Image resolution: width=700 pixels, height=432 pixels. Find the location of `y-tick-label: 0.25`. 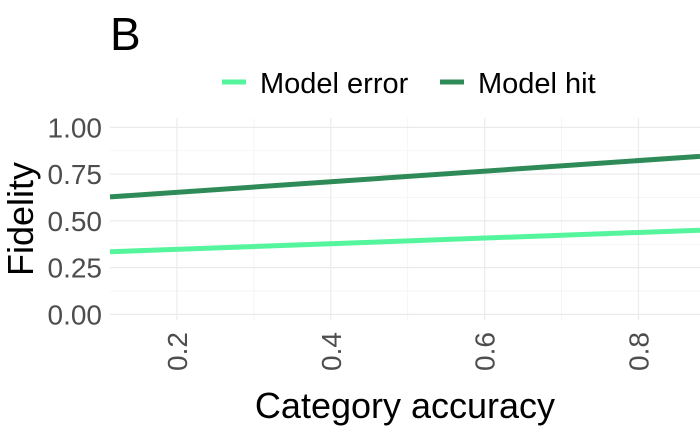

y-tick-label: 0.25 is located at coordinates (75, 268).